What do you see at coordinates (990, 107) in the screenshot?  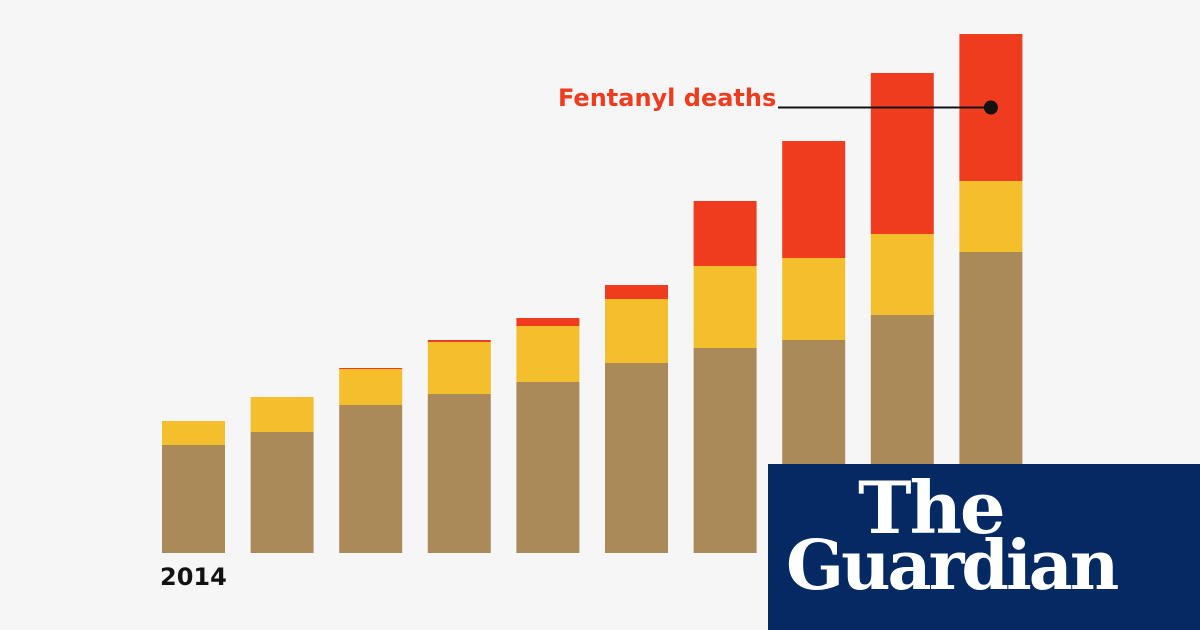 I see `annotation-dot` at bounding box center [990, 107].